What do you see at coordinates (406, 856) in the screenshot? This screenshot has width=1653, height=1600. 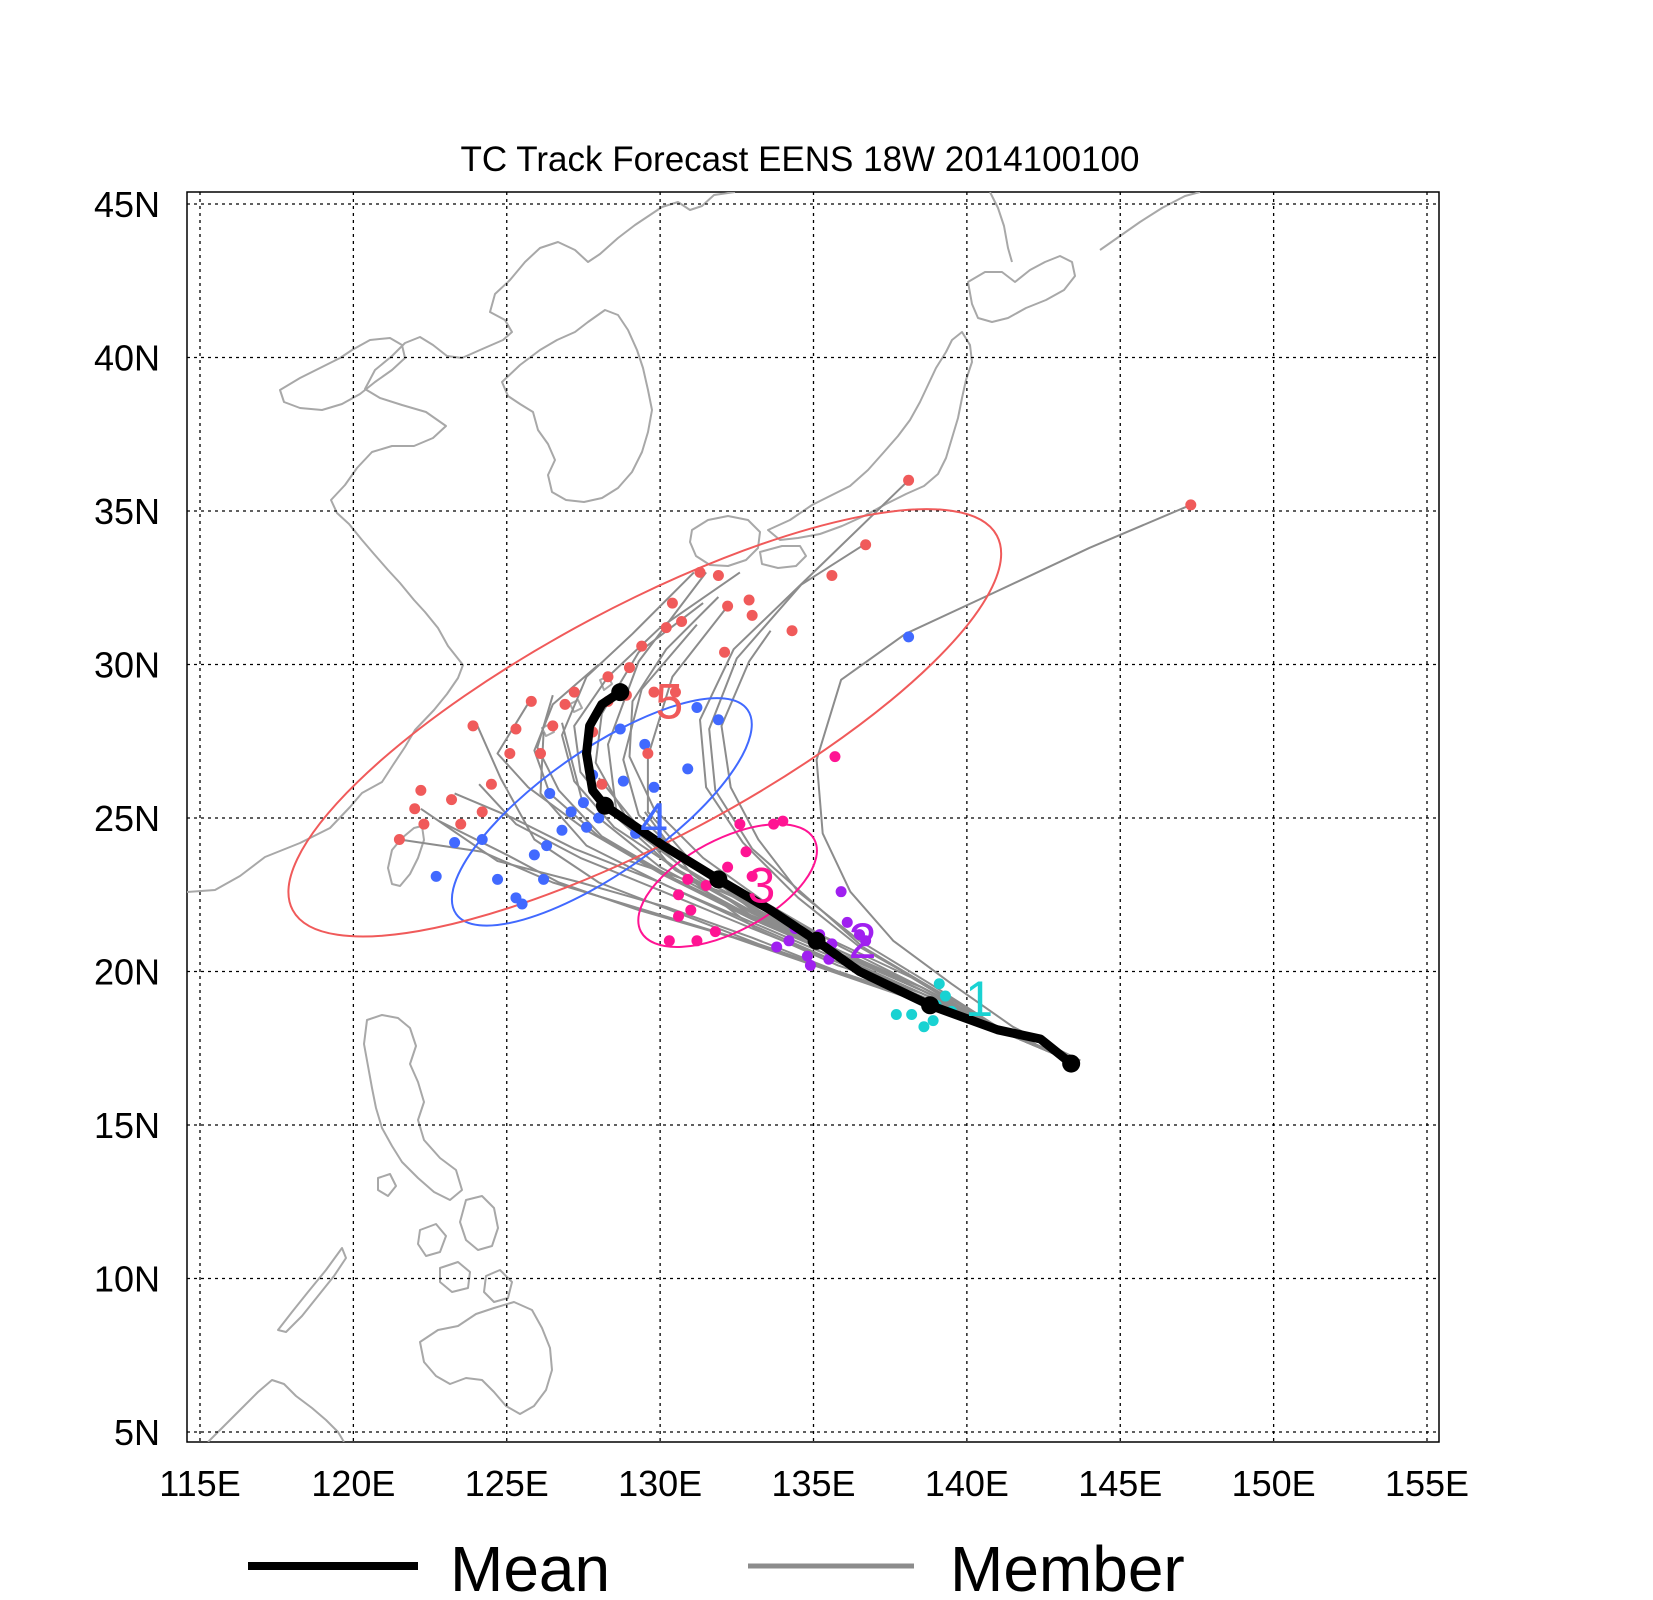 I see `taiwan-coastline` at bounding box center [406, 856].